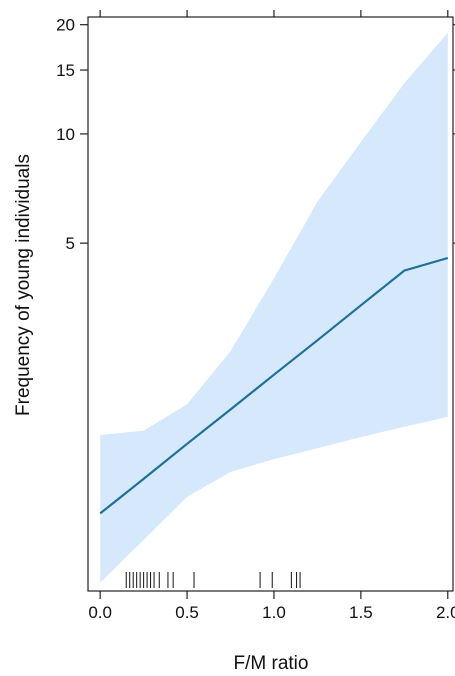  What do you see at coordinates (187, 612) in the screenshot?
I see `x-tick-label: 0.5` at bounding box center [187, 612].